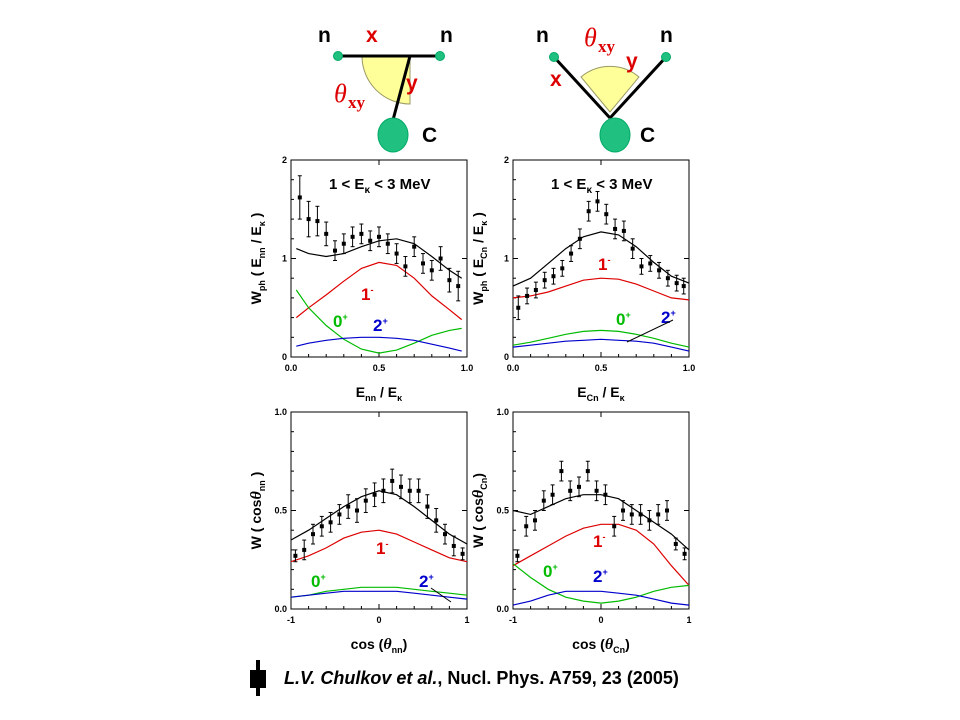  I want to click on panel-bottom-left: -1 0 10.00.51.01-0+ 2+cos (θnn)W ( cosθnn ), so click(359, 531).